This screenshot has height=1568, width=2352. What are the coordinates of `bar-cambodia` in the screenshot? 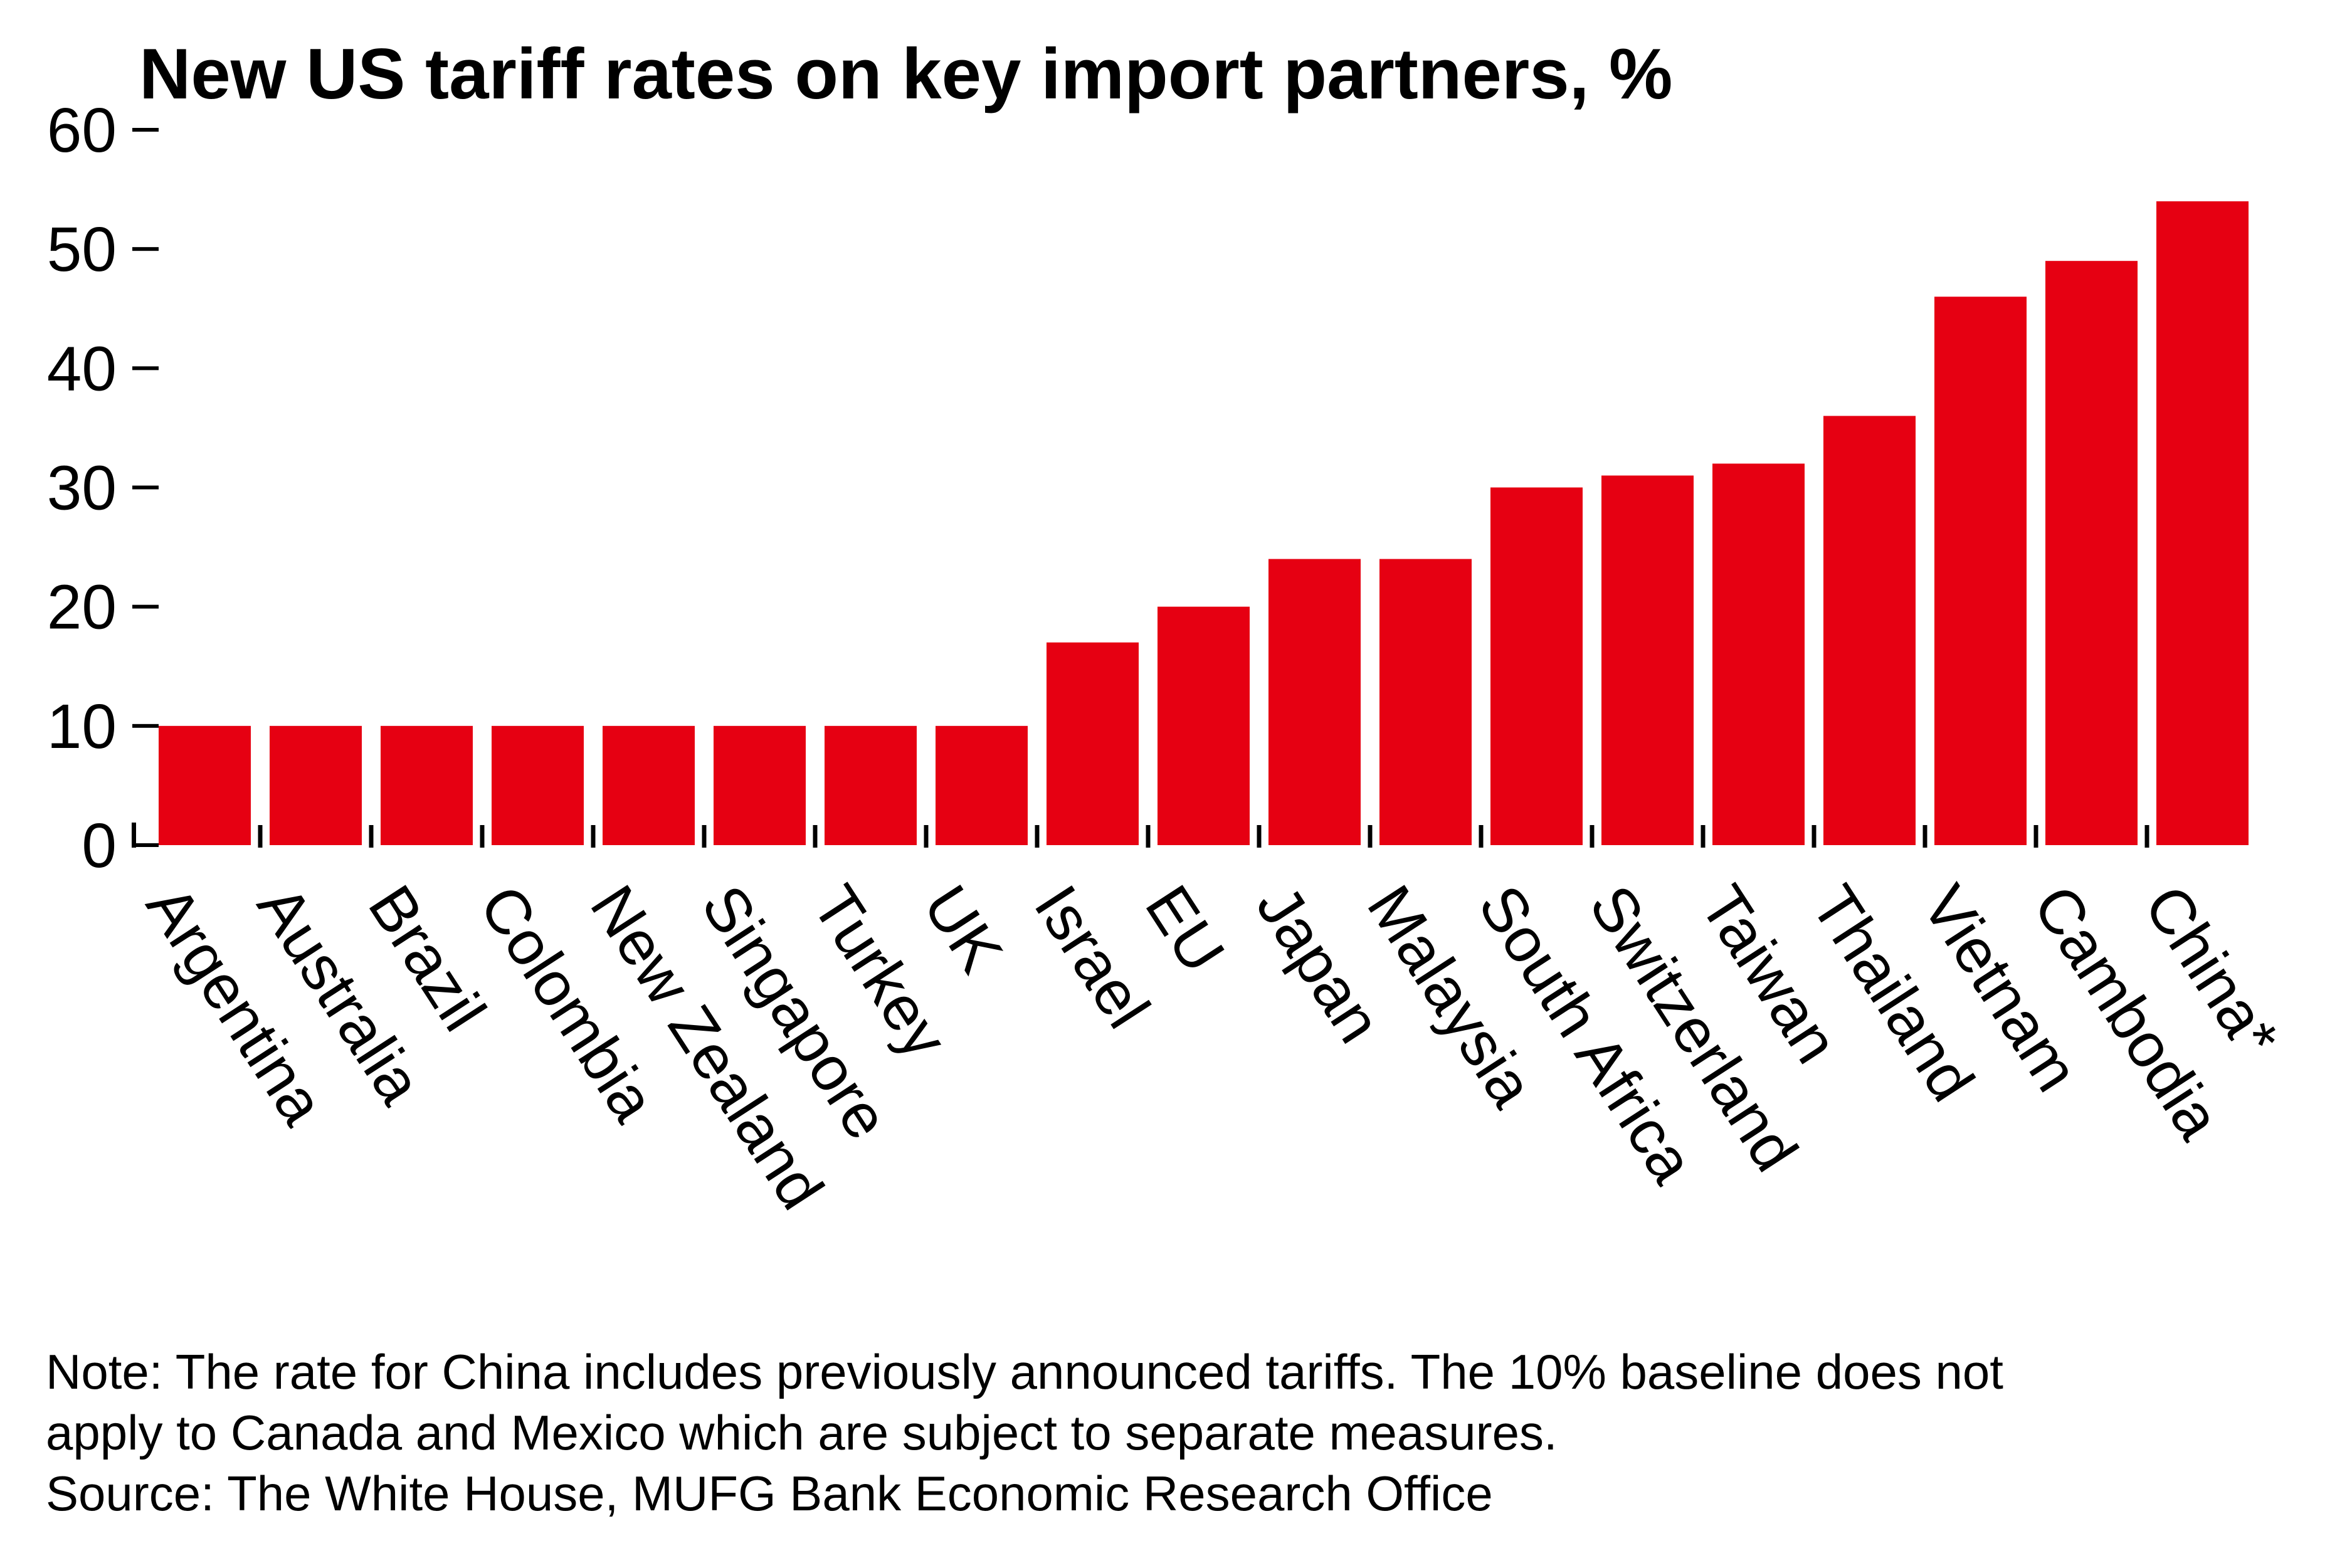 It's located at (2091, 553).